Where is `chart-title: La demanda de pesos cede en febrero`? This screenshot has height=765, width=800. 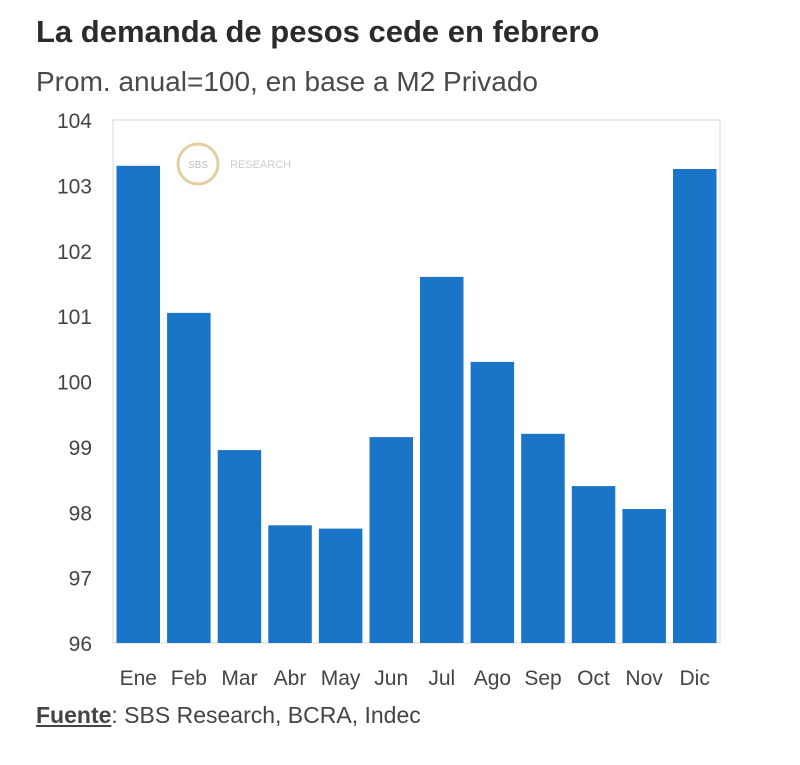
chart-title: La demanda de pesos cede en febrero is located at coordinates (318, 31).